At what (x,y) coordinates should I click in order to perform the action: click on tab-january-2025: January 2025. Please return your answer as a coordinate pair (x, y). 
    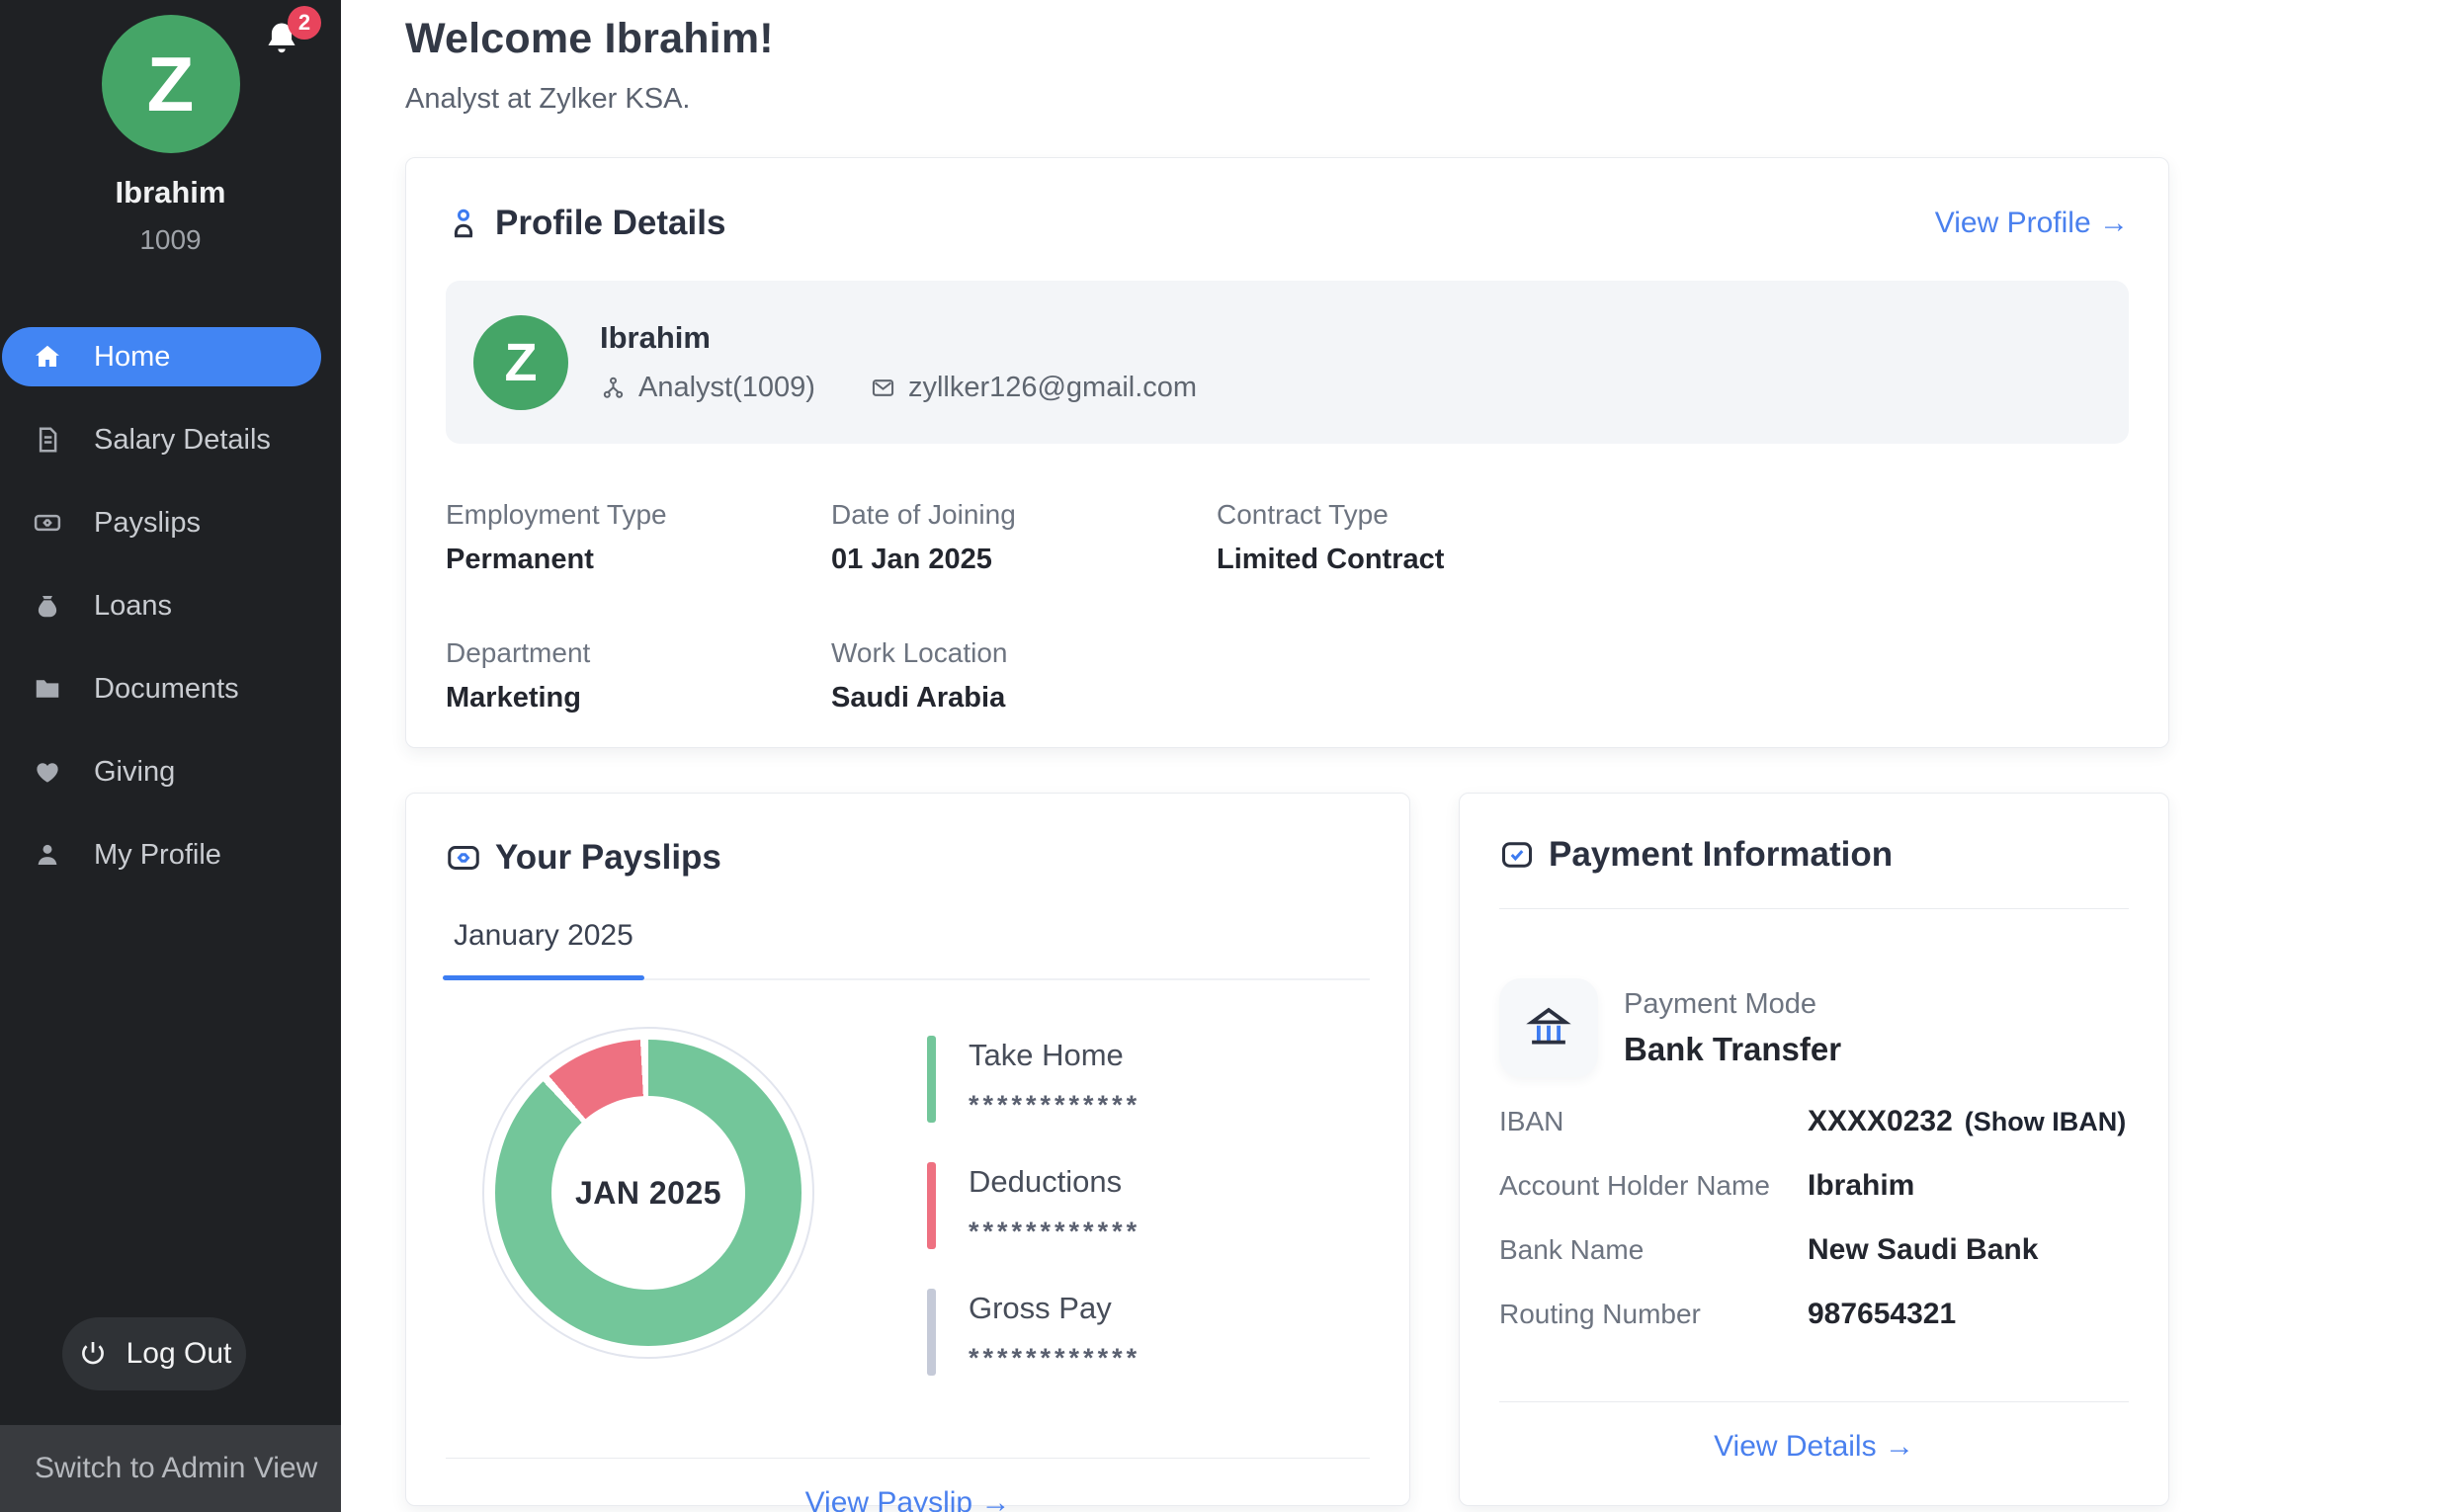
    Looking at the image, I should click on (543, 942).